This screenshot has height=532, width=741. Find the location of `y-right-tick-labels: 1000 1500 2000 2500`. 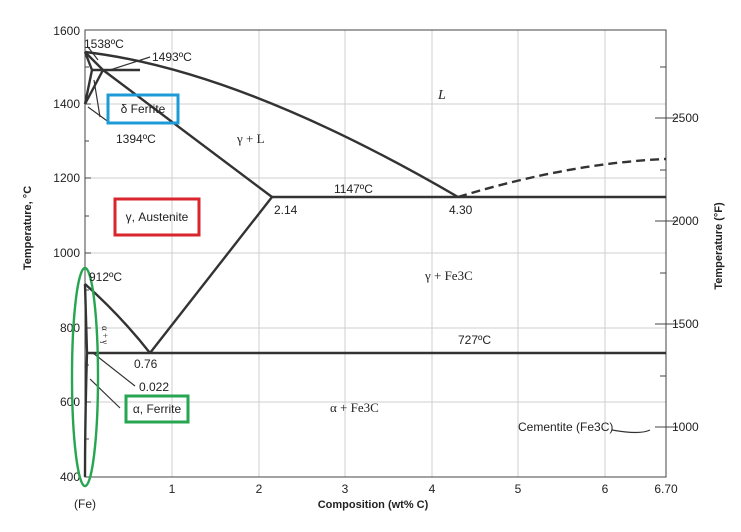

y-right-tick-labels: 1000 1500 2000 2500 is located at coordinates (685, 272).